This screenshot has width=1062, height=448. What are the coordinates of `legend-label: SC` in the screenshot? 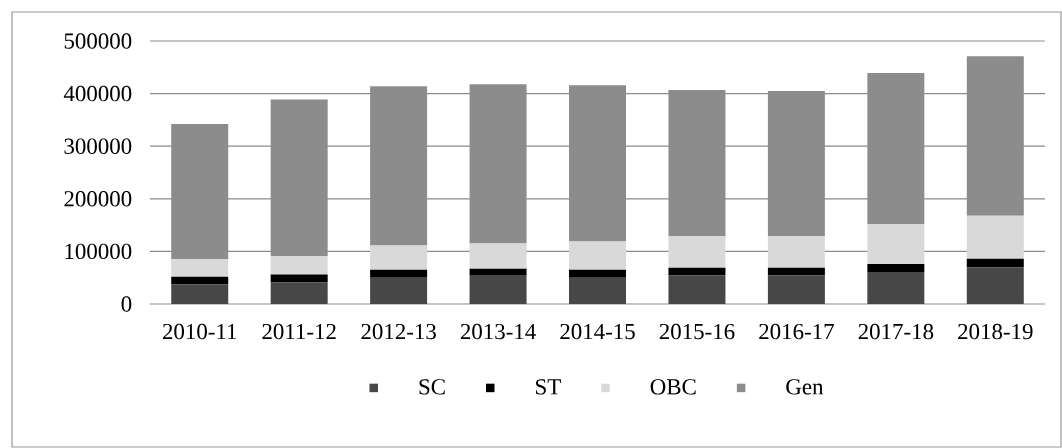 It's located at (432, 387).